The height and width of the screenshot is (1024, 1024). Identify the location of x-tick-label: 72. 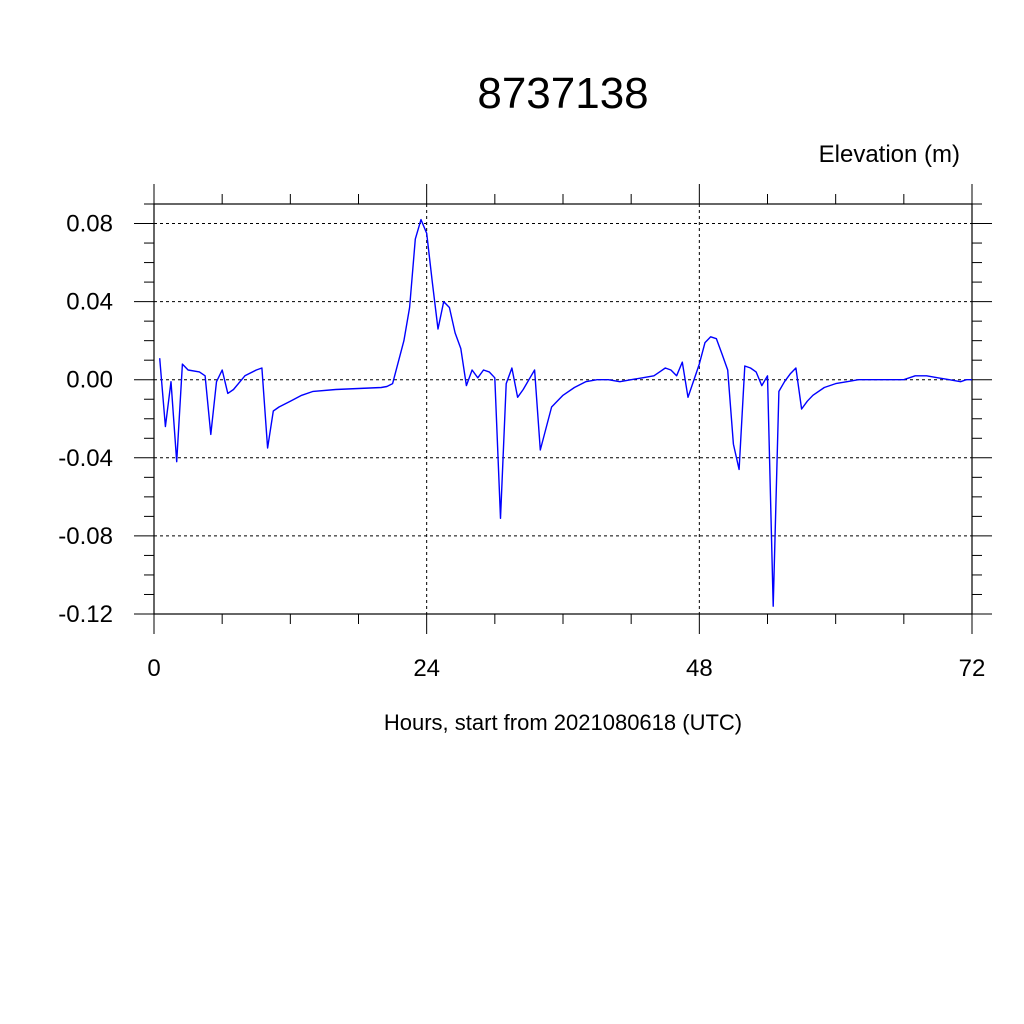
(972, 668).